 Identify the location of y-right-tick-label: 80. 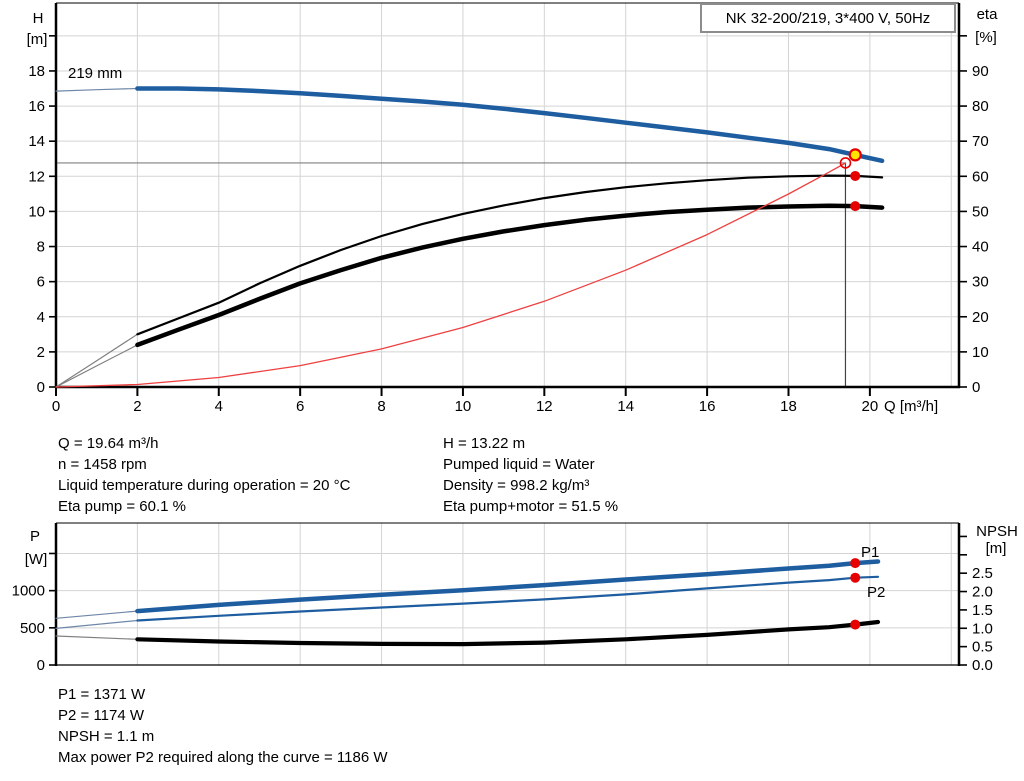
(980, 106).